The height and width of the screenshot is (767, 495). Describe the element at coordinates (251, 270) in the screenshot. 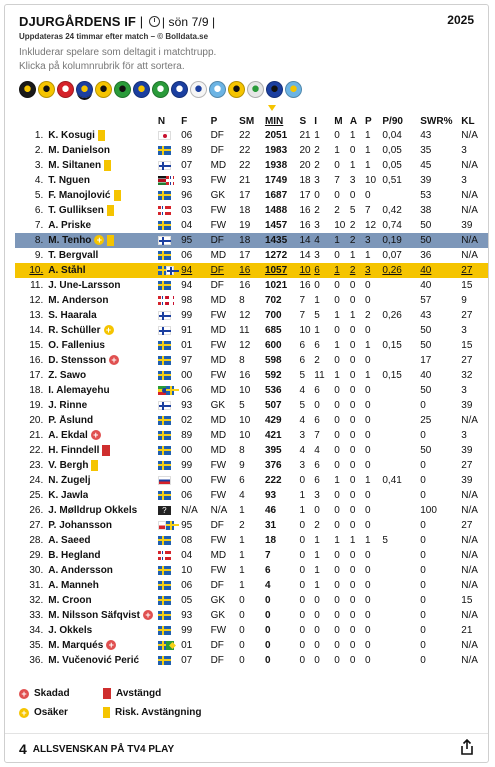

I see `table-row: 10. A. Ståhl 94 DF 16 1057 10 6 1 2 3 0,26 40 27` at that location.